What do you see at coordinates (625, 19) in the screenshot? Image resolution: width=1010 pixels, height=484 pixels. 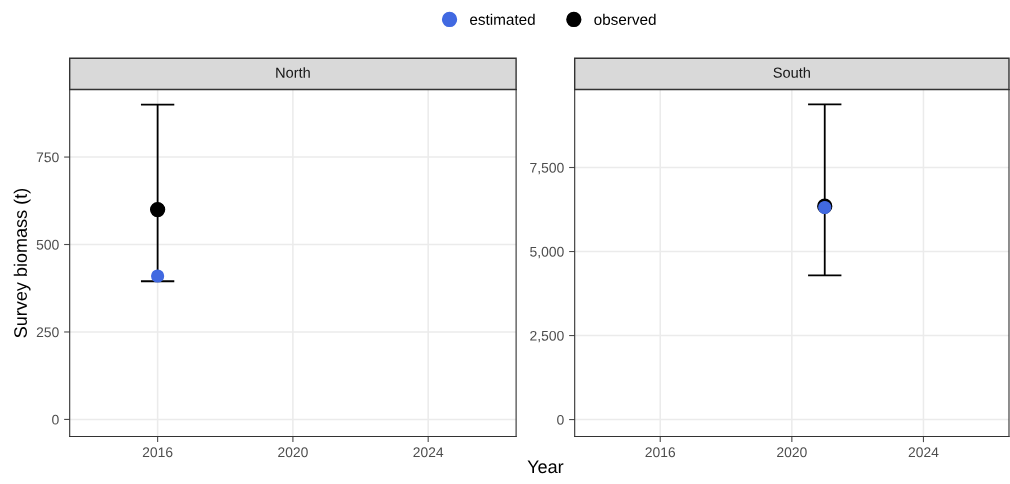 I see `legend-label: observed` at bounding box center [625, 19].